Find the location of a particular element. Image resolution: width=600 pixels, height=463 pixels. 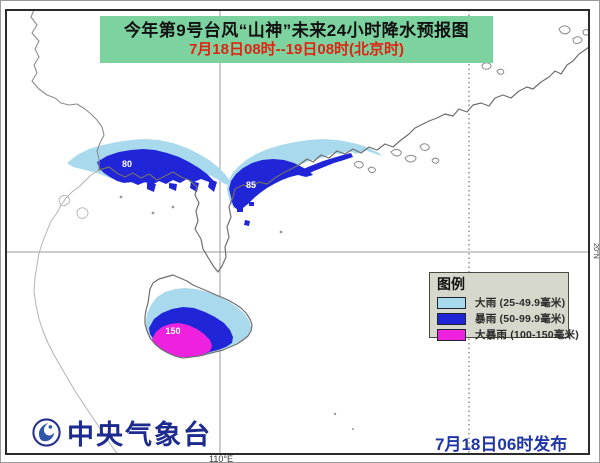

rain-area-heavy-east is located at coordinates (304, 173).